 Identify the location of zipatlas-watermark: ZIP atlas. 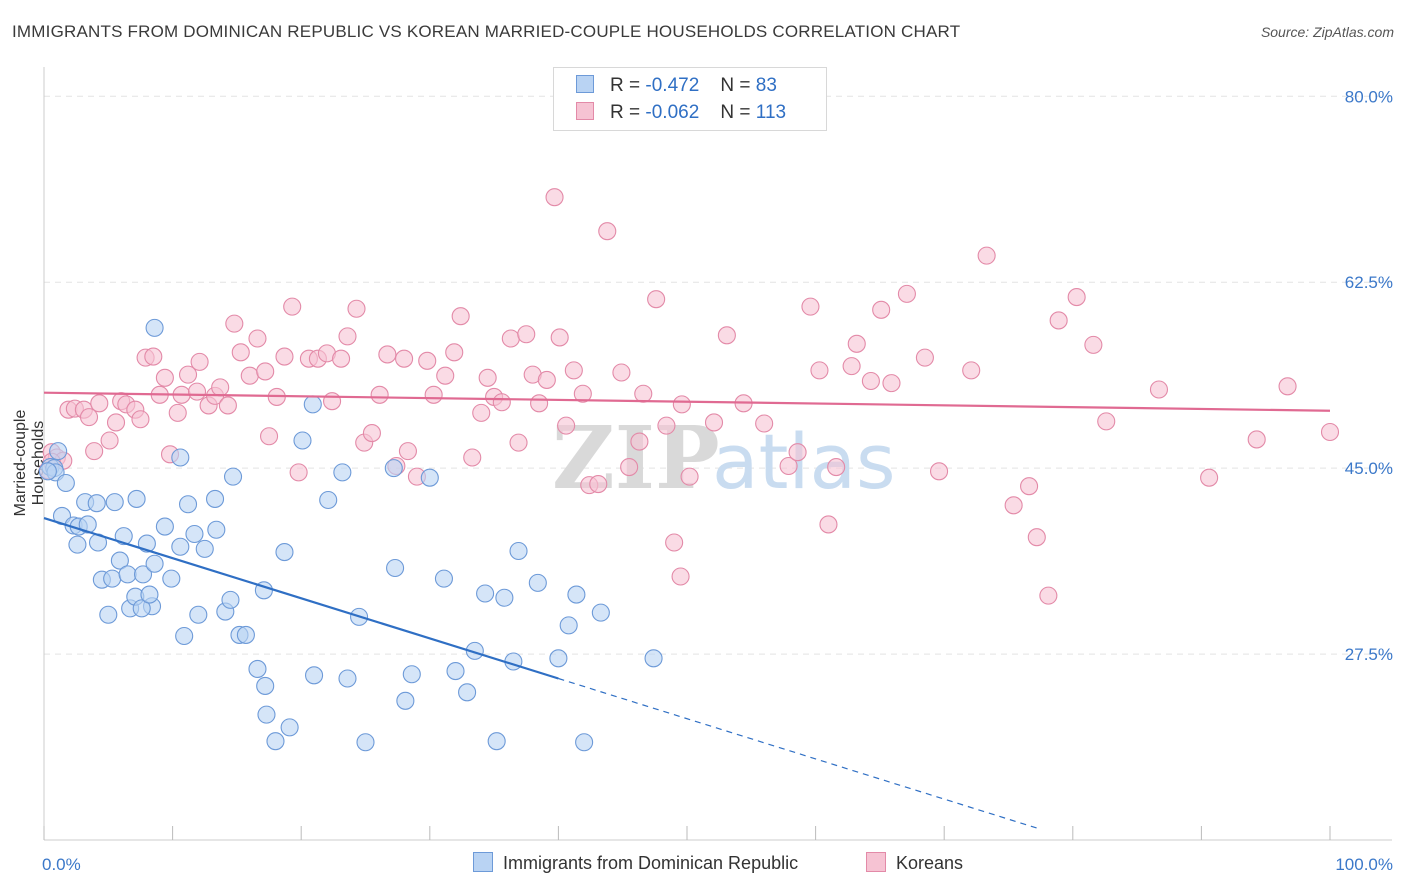
(724, 458).